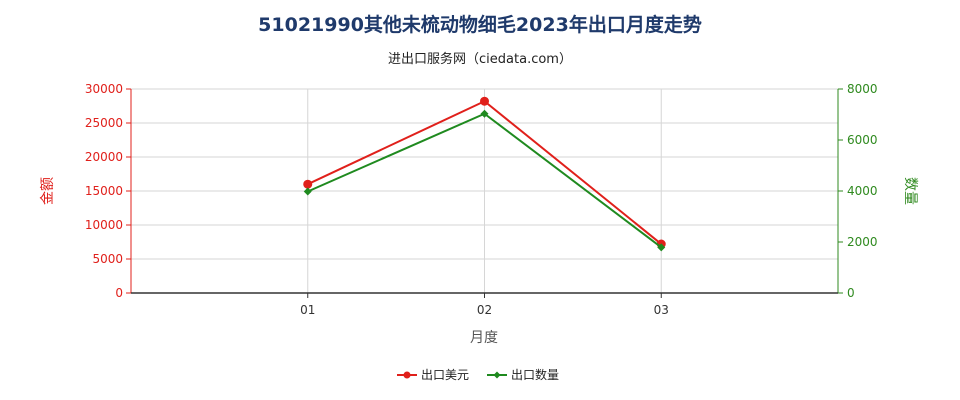  What do you see at coordinates (445, 375) in the screenshot?
I see `legend-label: 出口美元` at bounding box center [445, 375].